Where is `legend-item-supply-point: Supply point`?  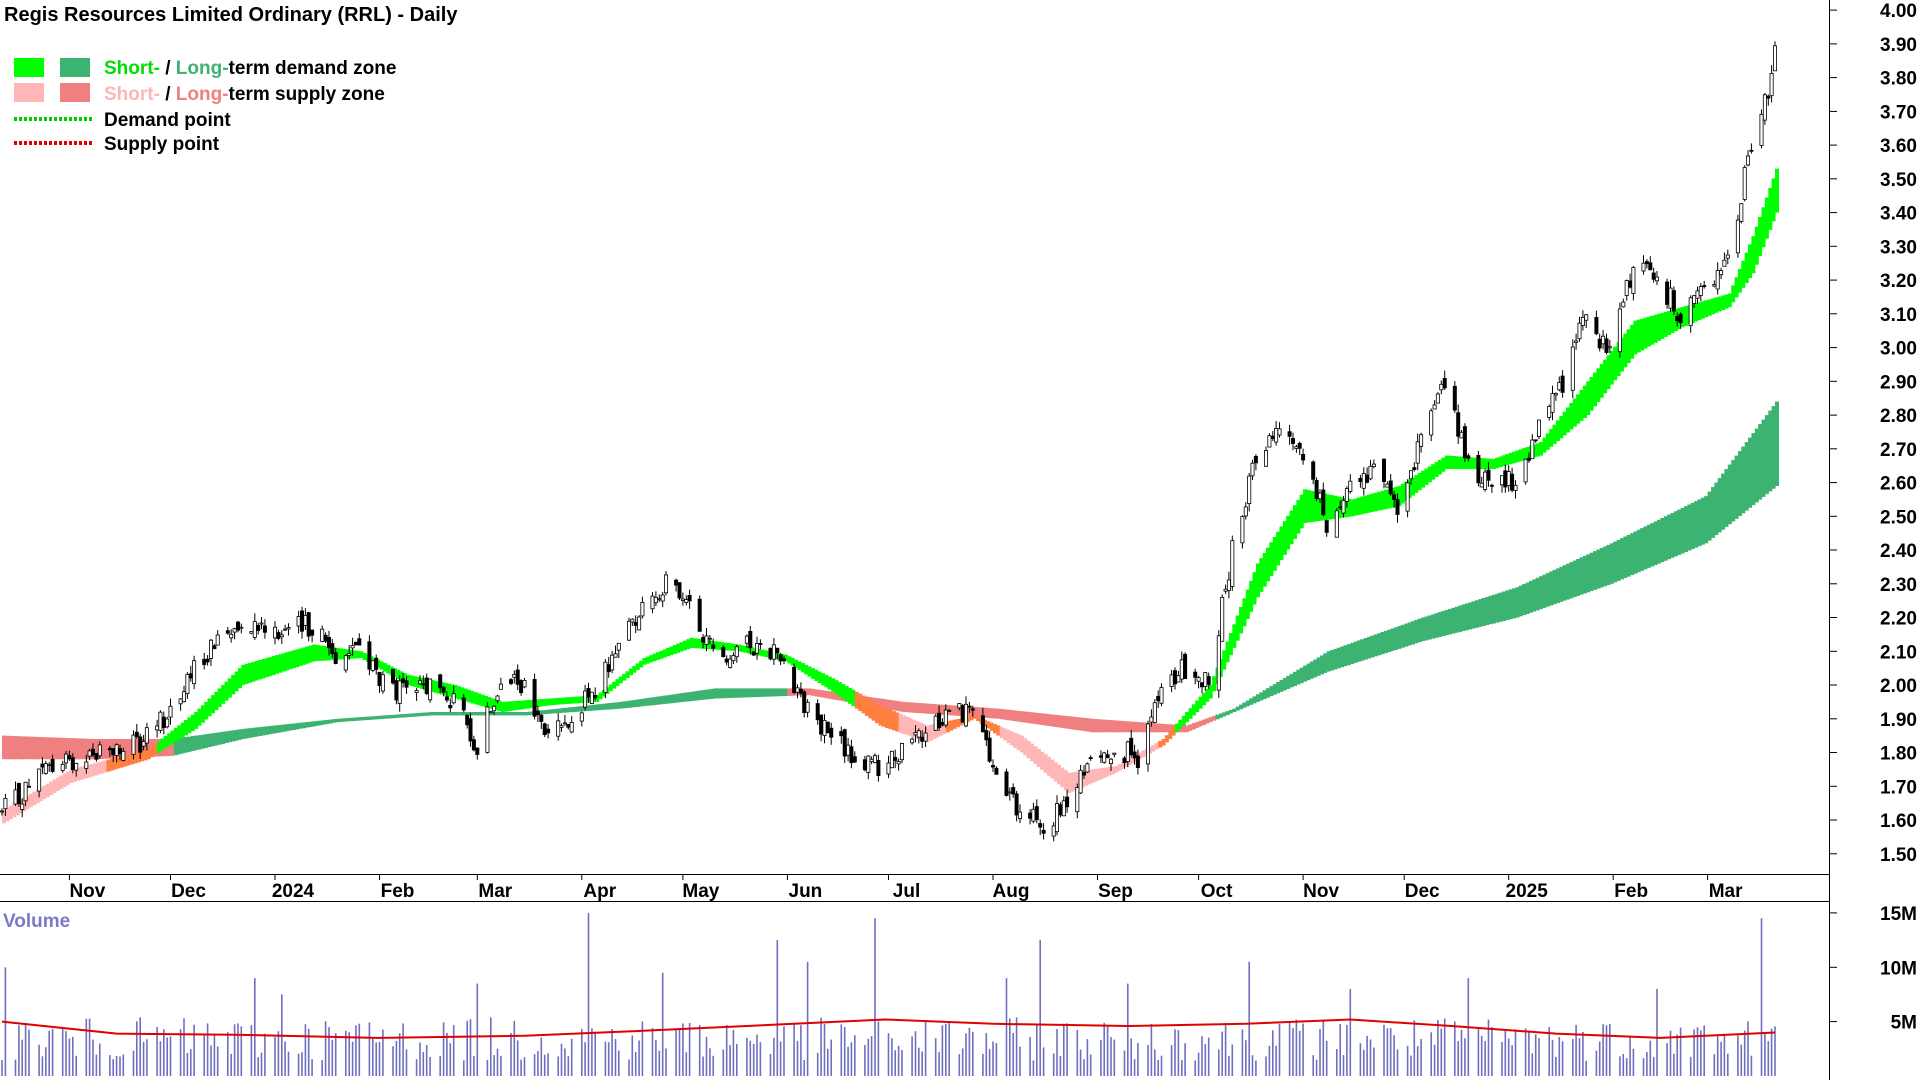
legend-item-supply-point: Supply point is located at coordinates (162, 144).